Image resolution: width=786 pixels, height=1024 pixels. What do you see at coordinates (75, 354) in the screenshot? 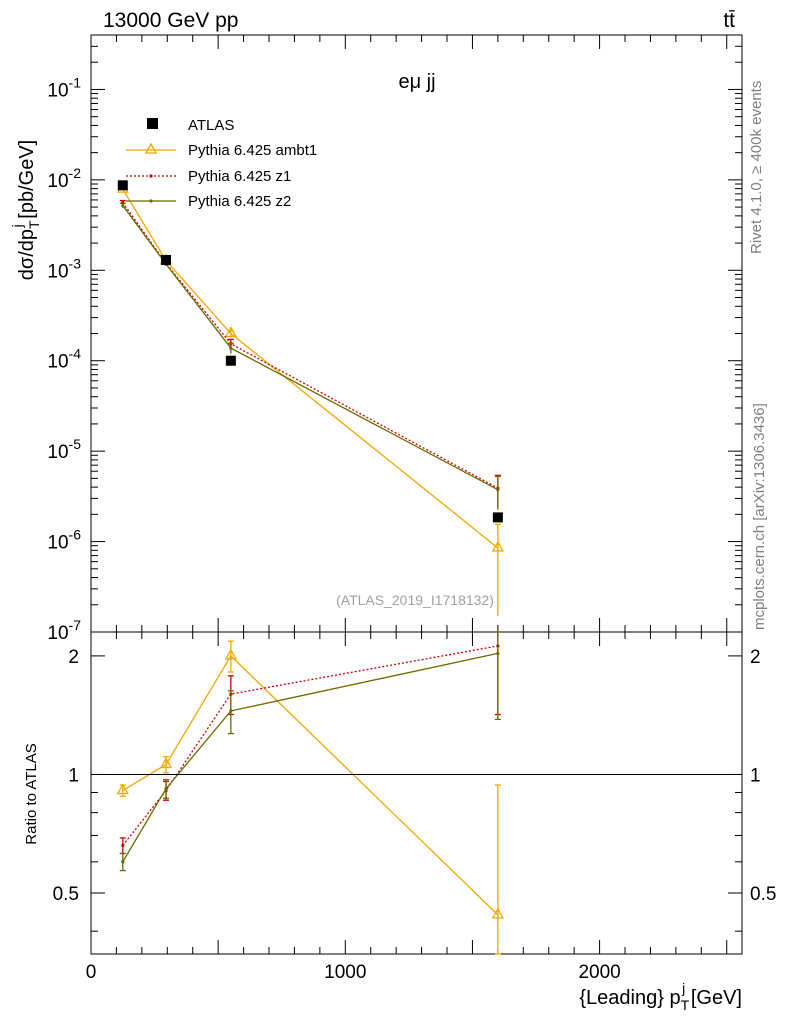
I see `y-tick-exponent: -4` at bounding box center [75, 354].